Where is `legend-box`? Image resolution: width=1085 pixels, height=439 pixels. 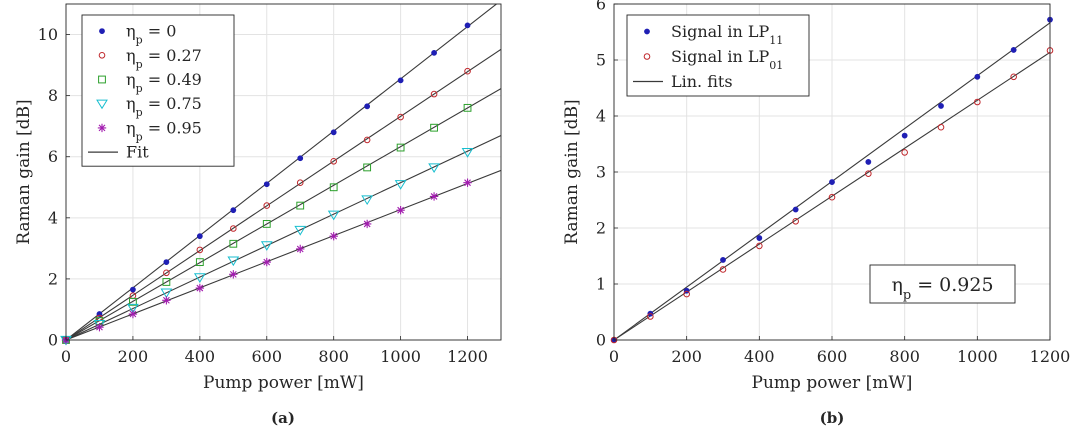
legend-box is located at coordinates (718, 55).